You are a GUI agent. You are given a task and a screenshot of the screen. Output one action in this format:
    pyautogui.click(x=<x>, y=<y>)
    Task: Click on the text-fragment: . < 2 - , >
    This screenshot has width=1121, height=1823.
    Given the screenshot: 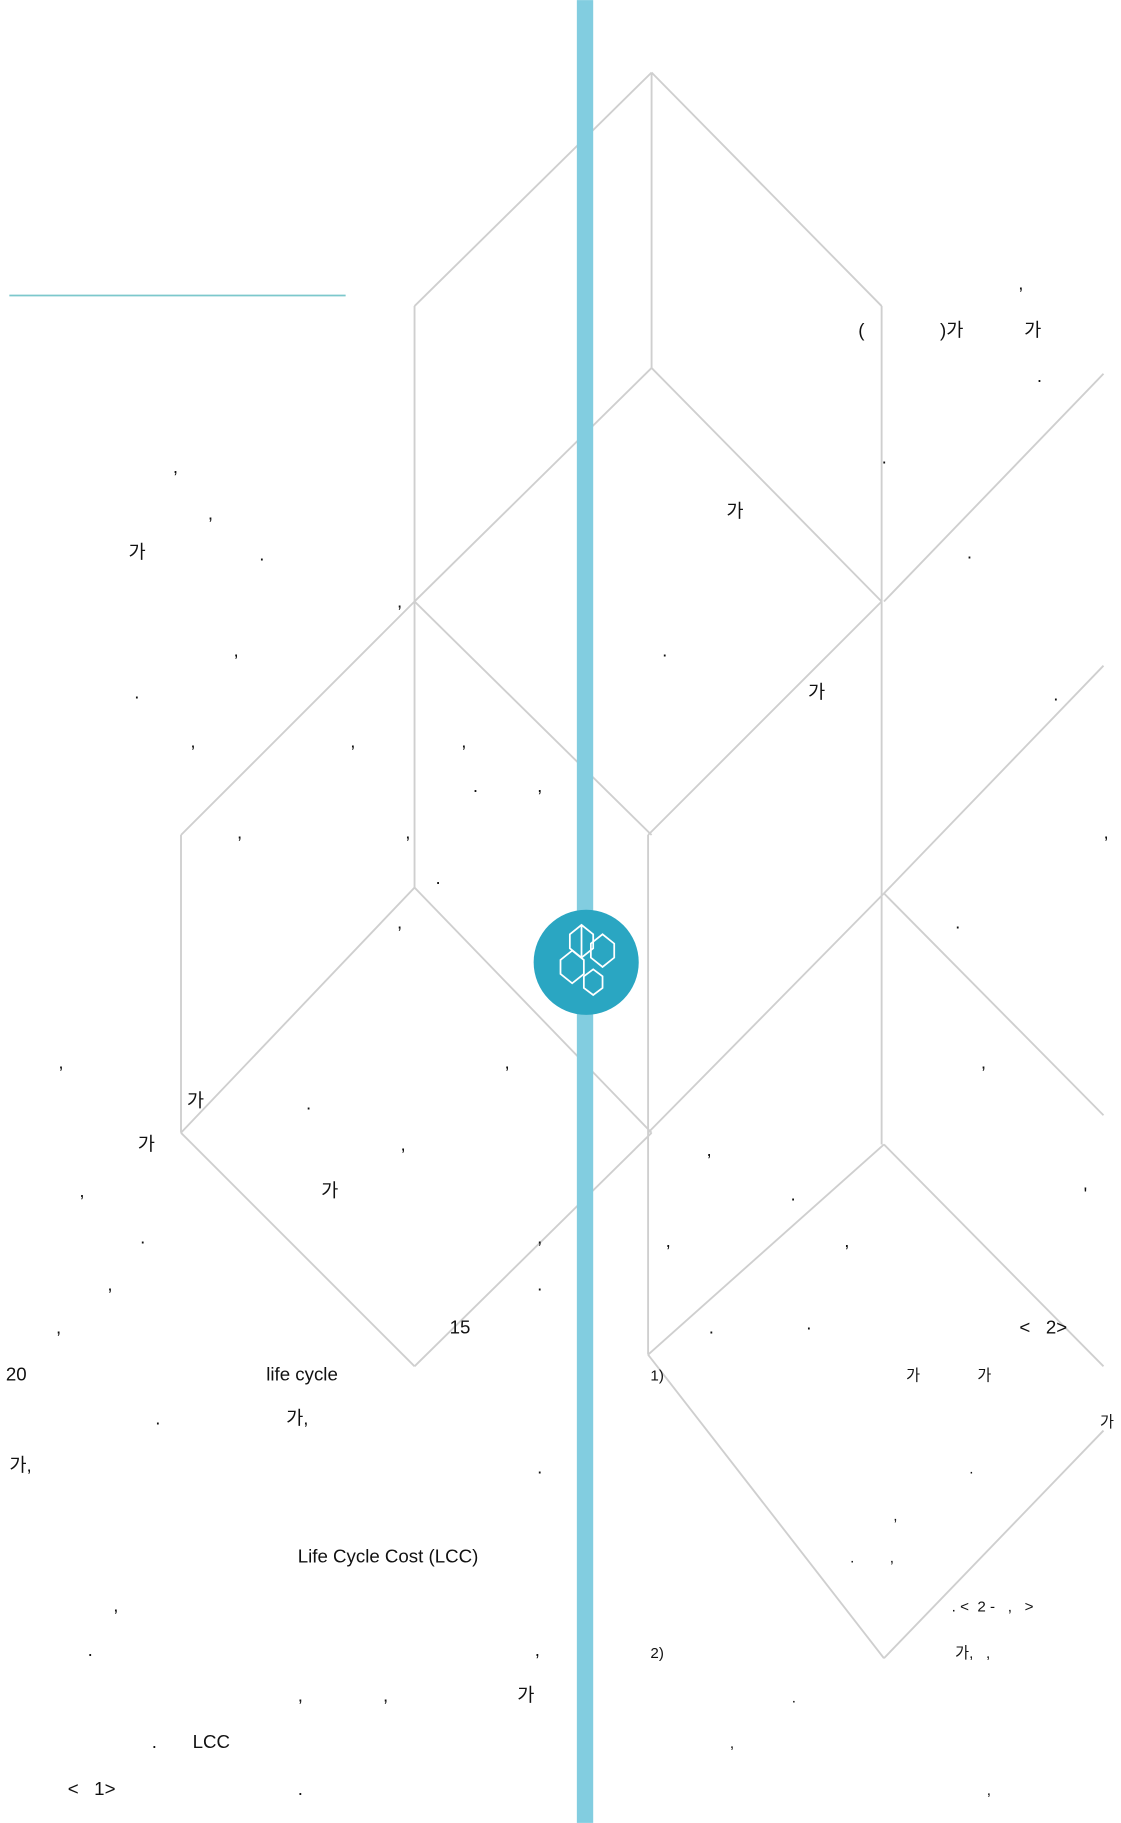 What is the action you would take?
    pyautogui.click(x=993, y=1607)
    